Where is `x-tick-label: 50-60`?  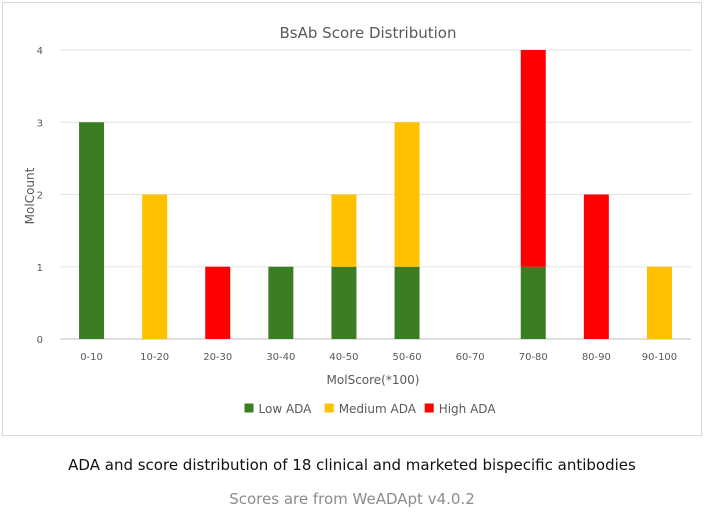 x-tick-label: 50-60 is located at coordinates (407, 357).